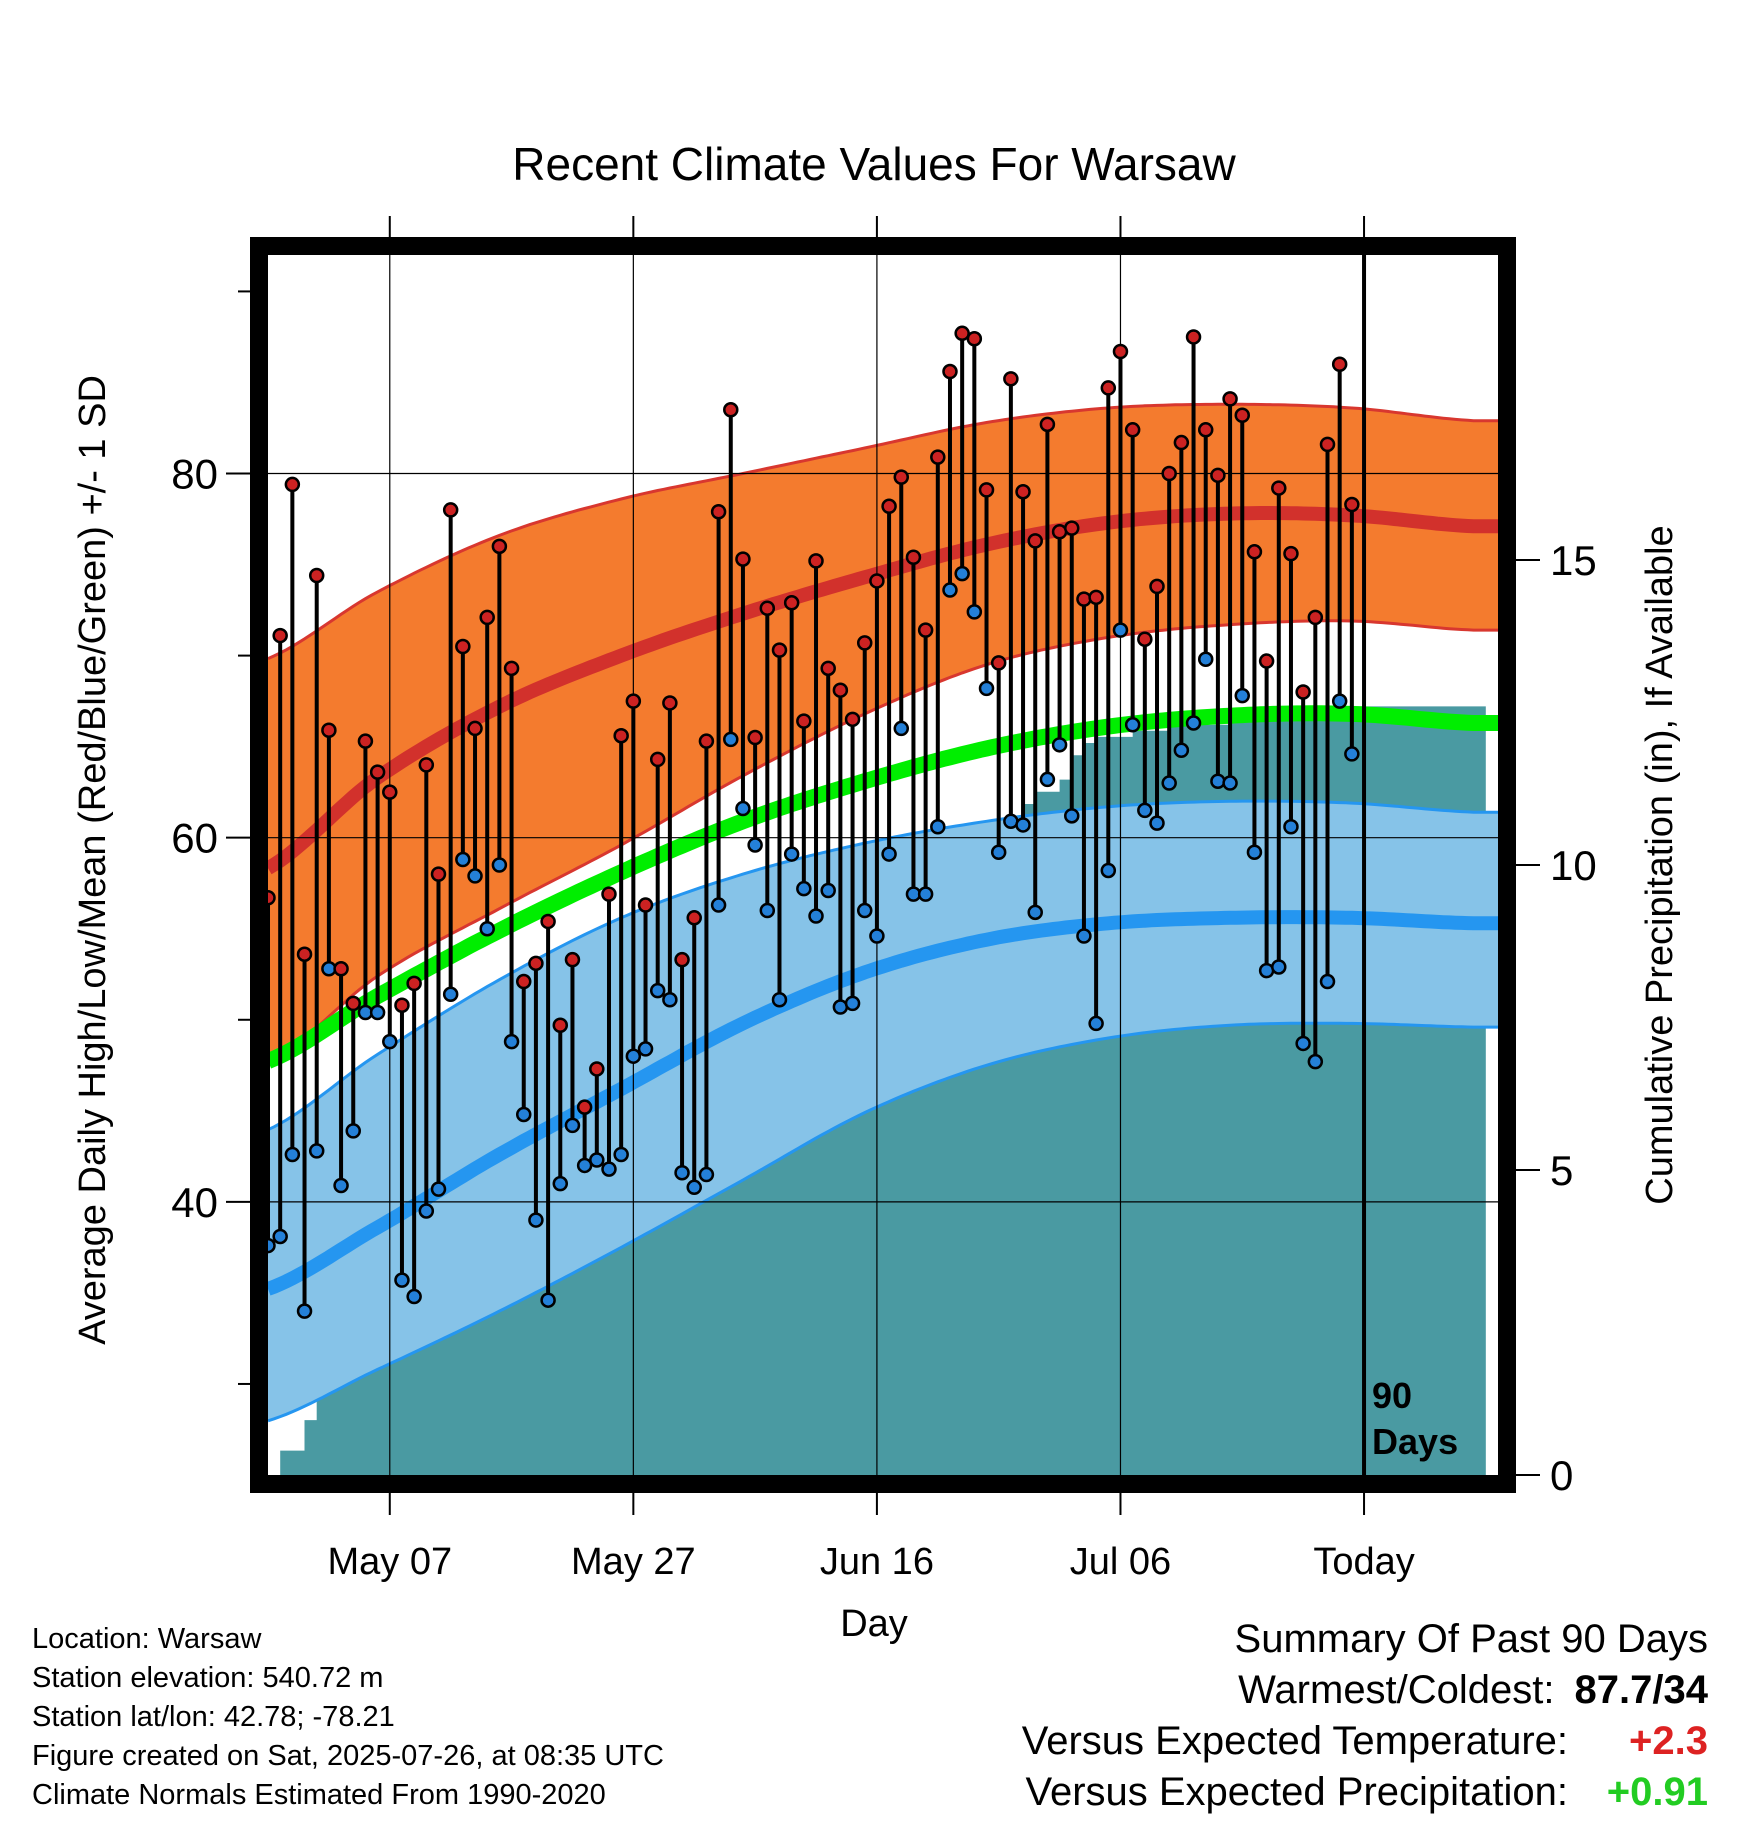 The height and width of the screenshot is (1828, 1748). Describe the element at coordinates (1363, 1562) in the screenshot. I see `x-tick-label: Today` at that location.